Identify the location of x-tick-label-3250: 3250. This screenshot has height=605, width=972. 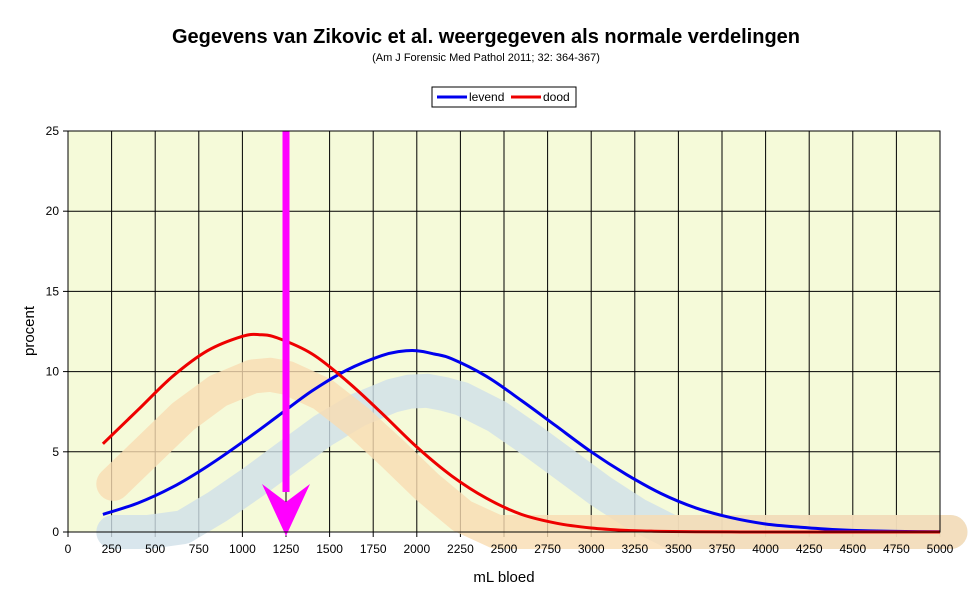
(634, 549).